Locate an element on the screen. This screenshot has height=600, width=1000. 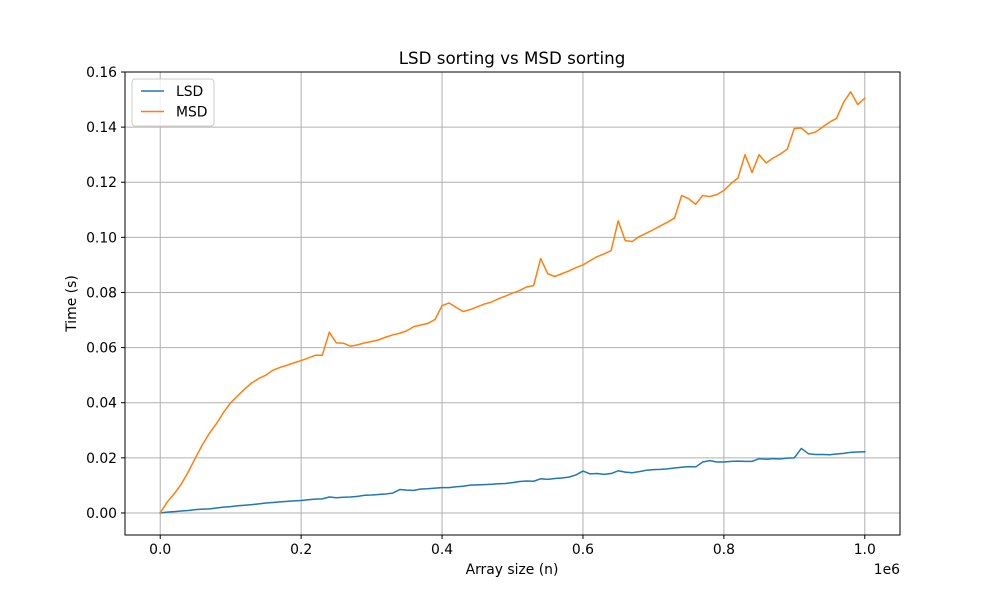
y-tick-label: 0.02 is located at coordinates (101, 459).